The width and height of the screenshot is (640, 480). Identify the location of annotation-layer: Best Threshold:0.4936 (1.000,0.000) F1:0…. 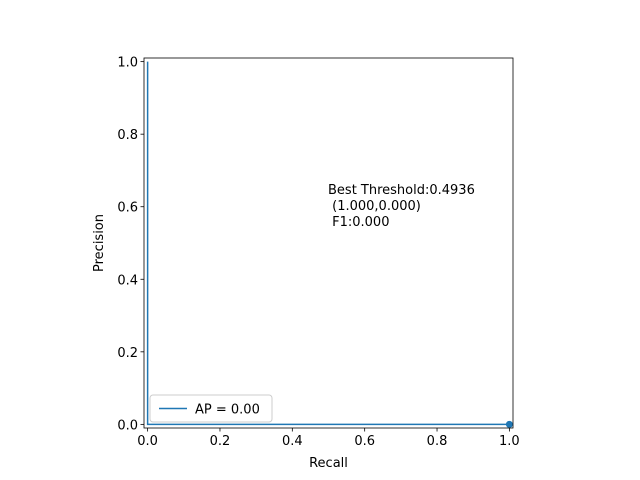
(401, 206).